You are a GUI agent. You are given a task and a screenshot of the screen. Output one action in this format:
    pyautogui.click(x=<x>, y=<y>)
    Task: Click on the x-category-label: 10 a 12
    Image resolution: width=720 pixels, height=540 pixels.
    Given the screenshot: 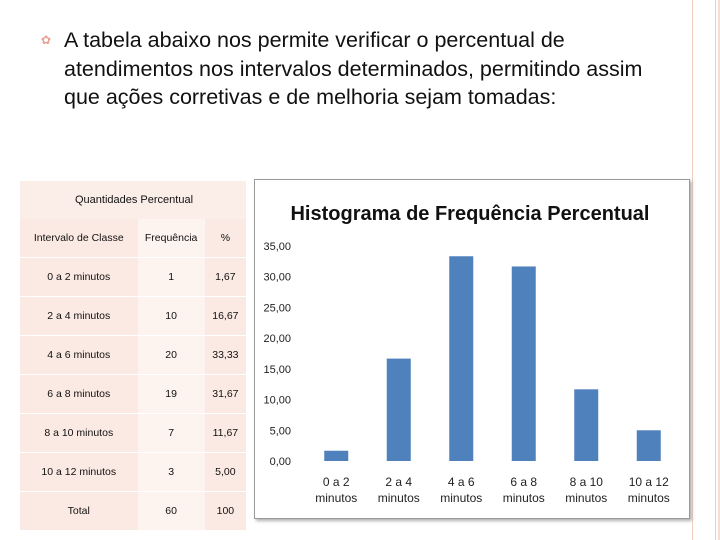 What is the action you would take?
    pyautogui.click(x=649, y=482)
    